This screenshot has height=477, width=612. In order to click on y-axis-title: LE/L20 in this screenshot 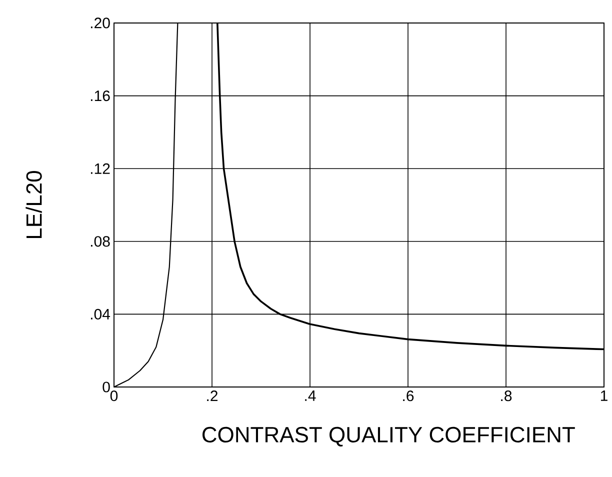, I will do `click(34, 204)`.